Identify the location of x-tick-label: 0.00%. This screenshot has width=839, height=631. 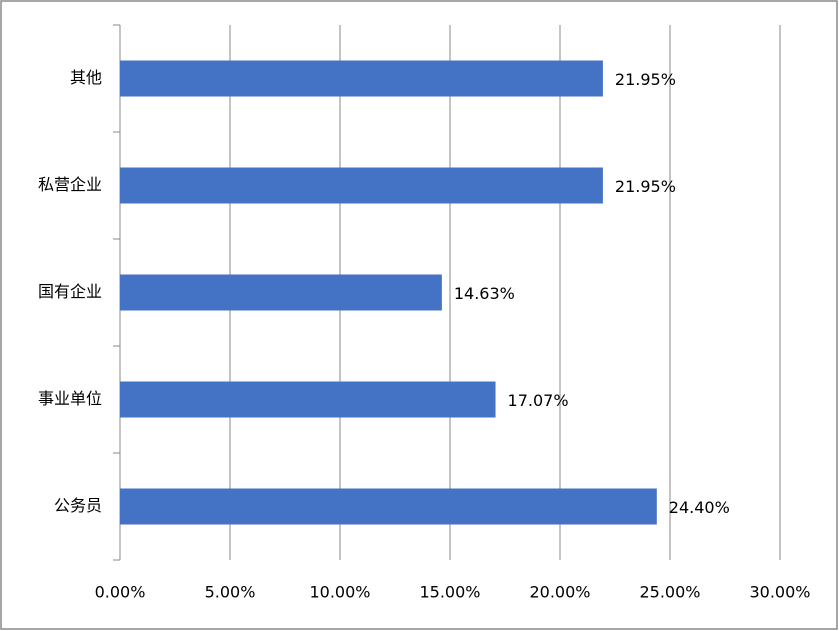
(120, 592).